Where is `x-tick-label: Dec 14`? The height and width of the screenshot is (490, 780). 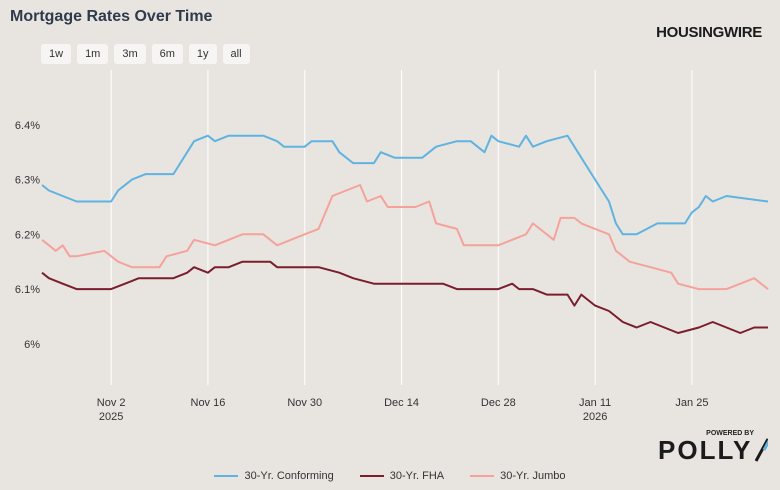 x-tick-label: Dec 14 is located at coordinates (401, 403).